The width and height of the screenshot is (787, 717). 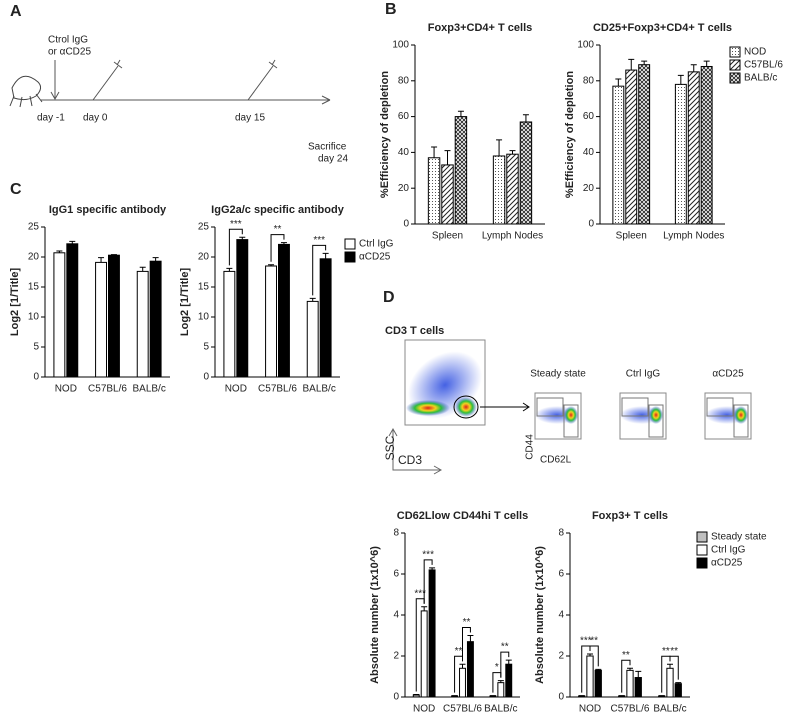 What do you see at coordinates (585, 45) in the screenshot?
I see `y-tick-label: 100` at bounding box center [585, 45].